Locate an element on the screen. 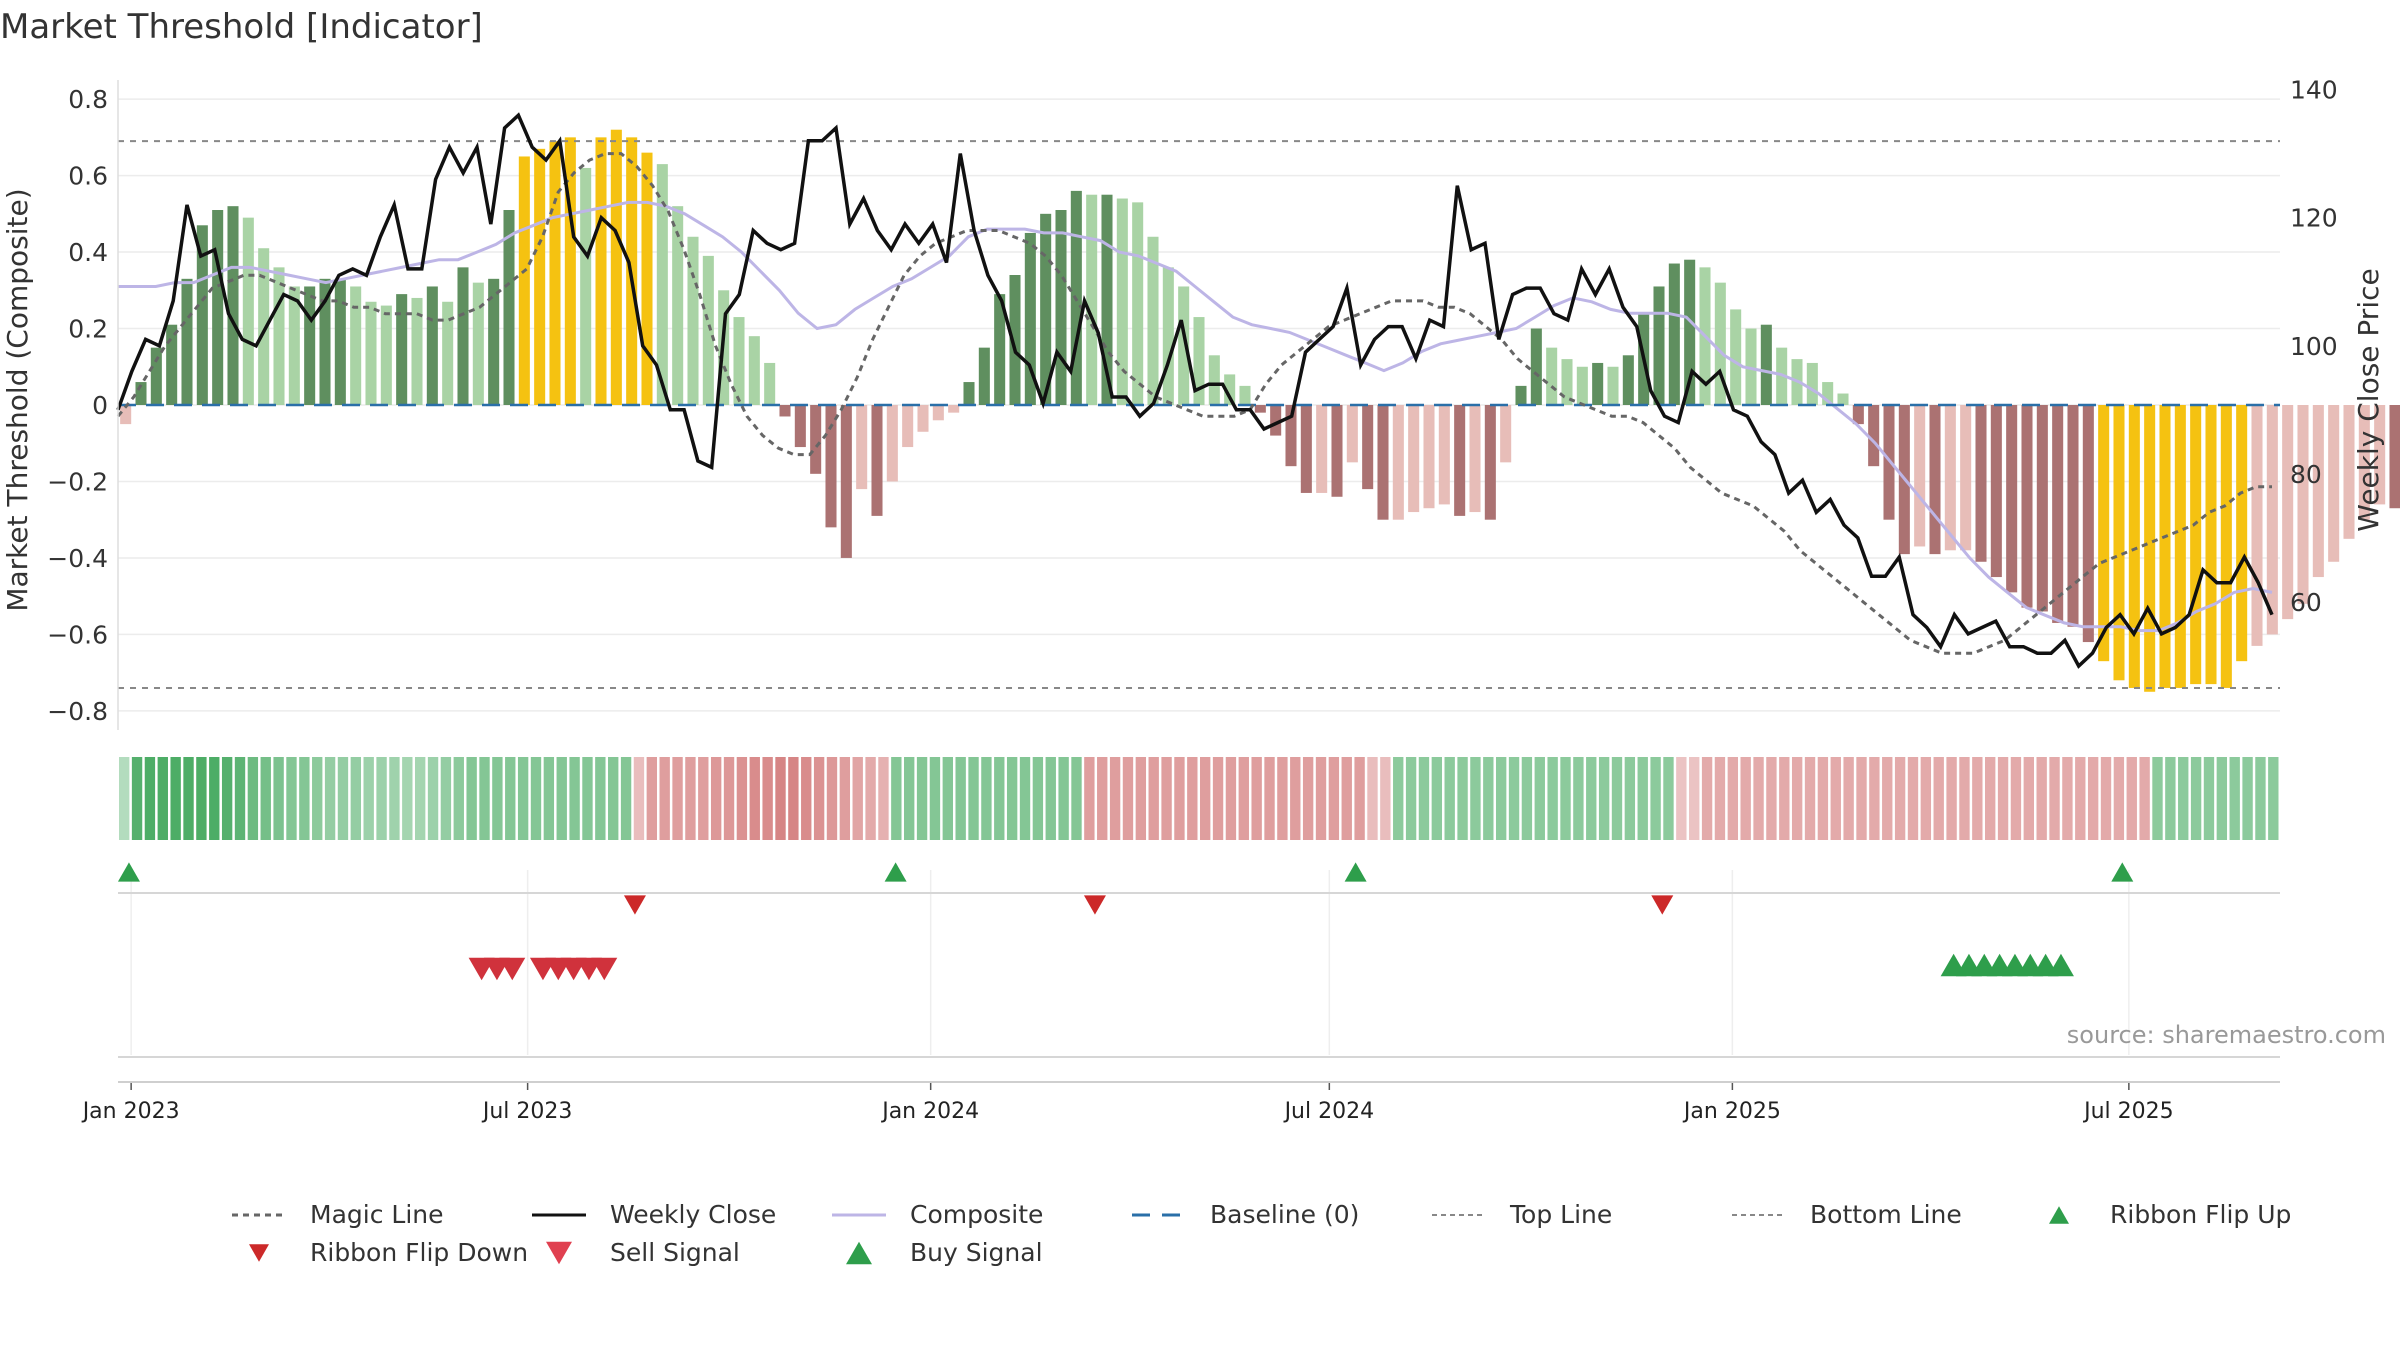  x-tick-label: Jan 2025 is located at coordinates (1731, 1111).